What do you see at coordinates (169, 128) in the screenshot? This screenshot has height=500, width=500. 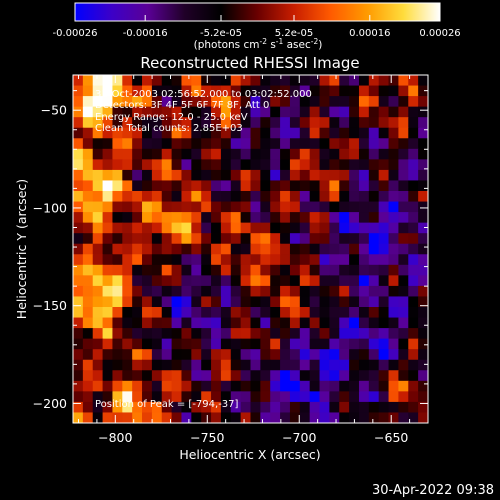 I see `annotation-total-counts: Clean Total counts: 2.85E+03` at bounding box center [169, 128].